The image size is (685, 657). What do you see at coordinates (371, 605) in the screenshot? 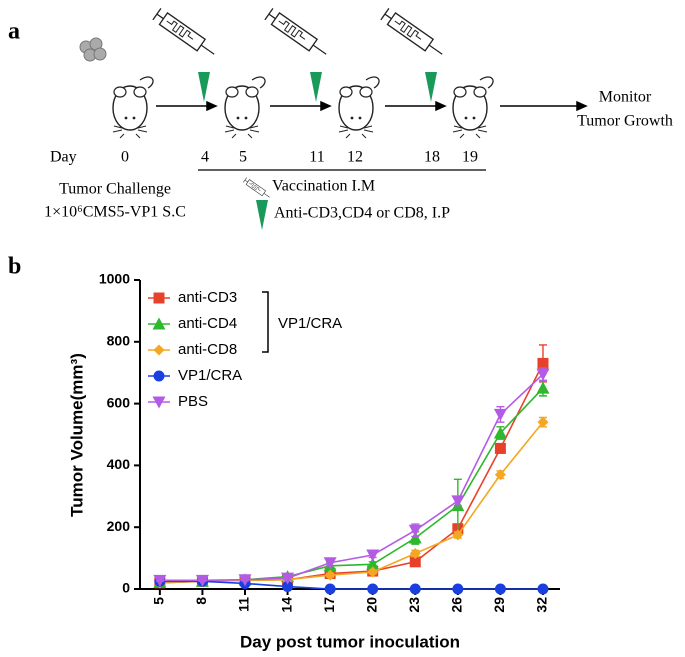
I see `x-tick-label: 20` at bounding box center [371, 605].